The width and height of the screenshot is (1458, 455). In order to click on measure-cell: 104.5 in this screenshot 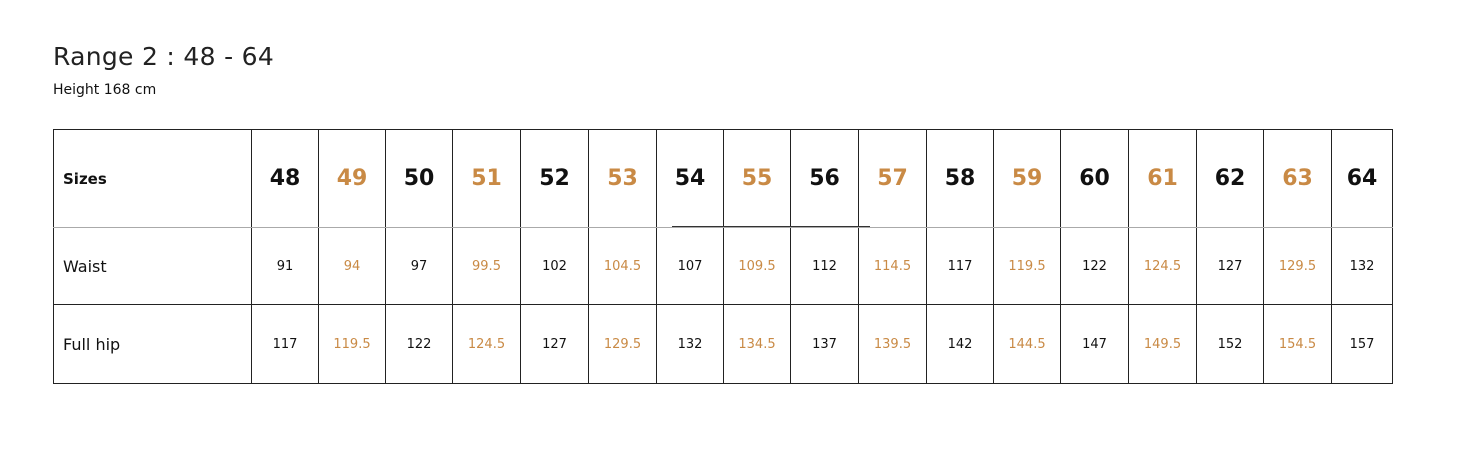, I will do `click(622, 266)`.